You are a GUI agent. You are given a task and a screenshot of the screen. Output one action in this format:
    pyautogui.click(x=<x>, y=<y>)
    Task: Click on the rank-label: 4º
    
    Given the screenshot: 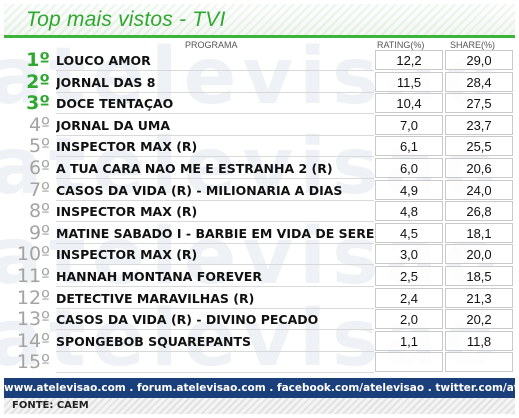 What is the action you would take?
    pyautogui.click(x=39, y=124)
    